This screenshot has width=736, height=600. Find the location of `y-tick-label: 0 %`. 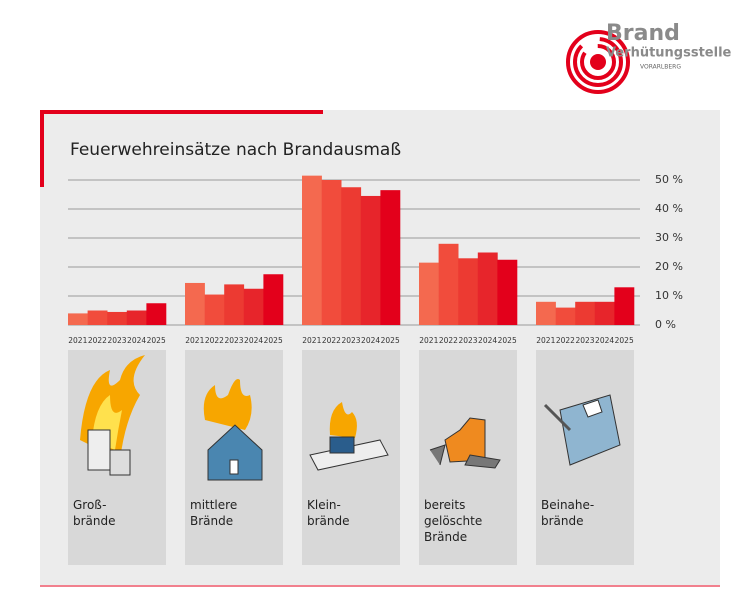

y-tick-label: 0 % is located at coordinates (665, 324).